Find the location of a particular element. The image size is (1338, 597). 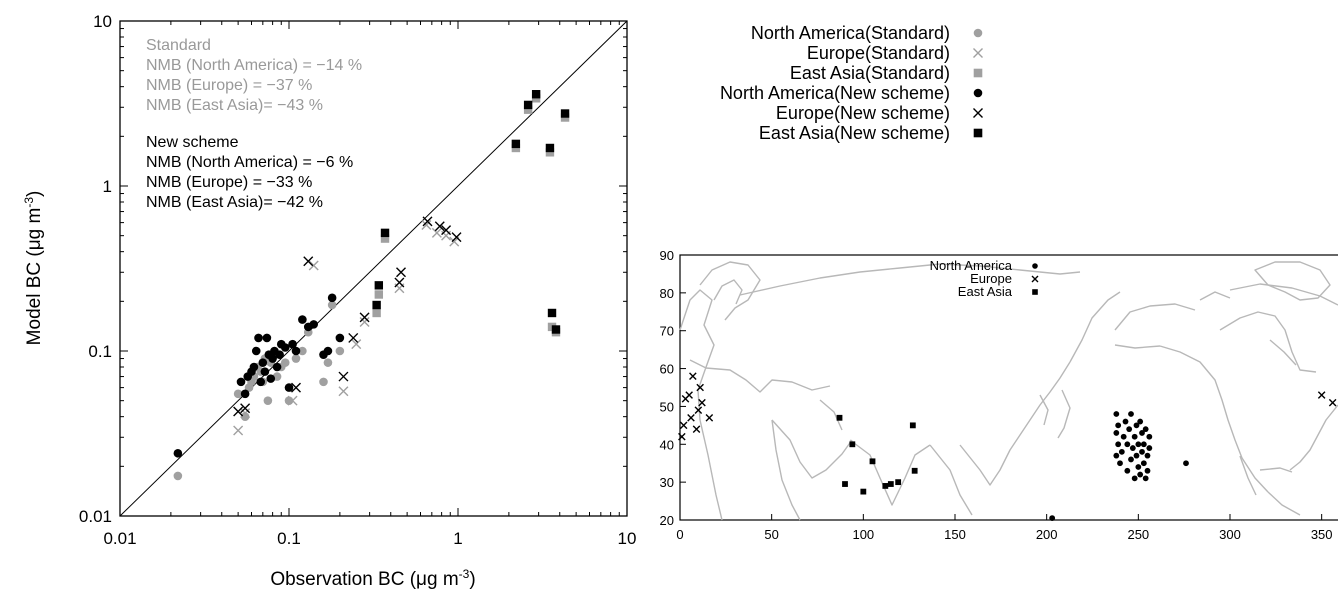

map-y-tick-label: 50 is located at coordinates (667, 406).